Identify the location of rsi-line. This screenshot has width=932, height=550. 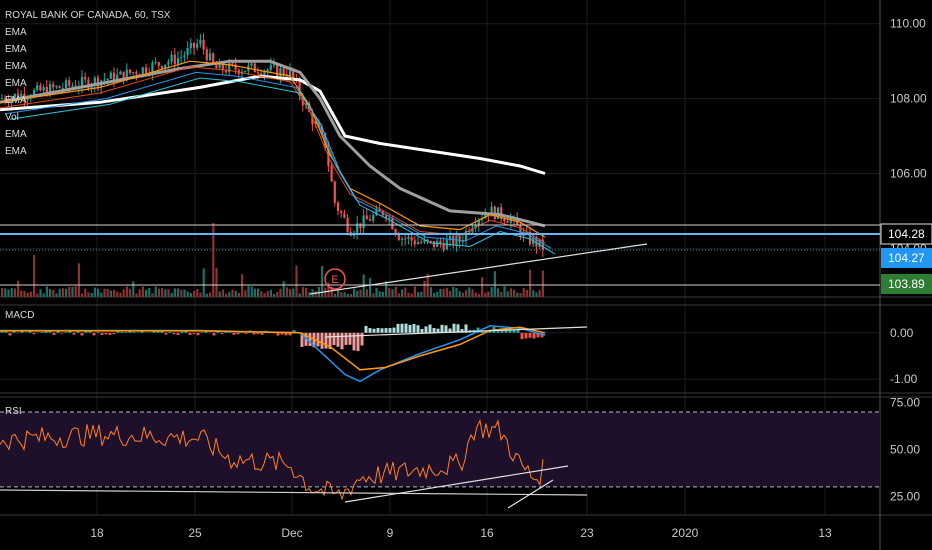
(272, 460).